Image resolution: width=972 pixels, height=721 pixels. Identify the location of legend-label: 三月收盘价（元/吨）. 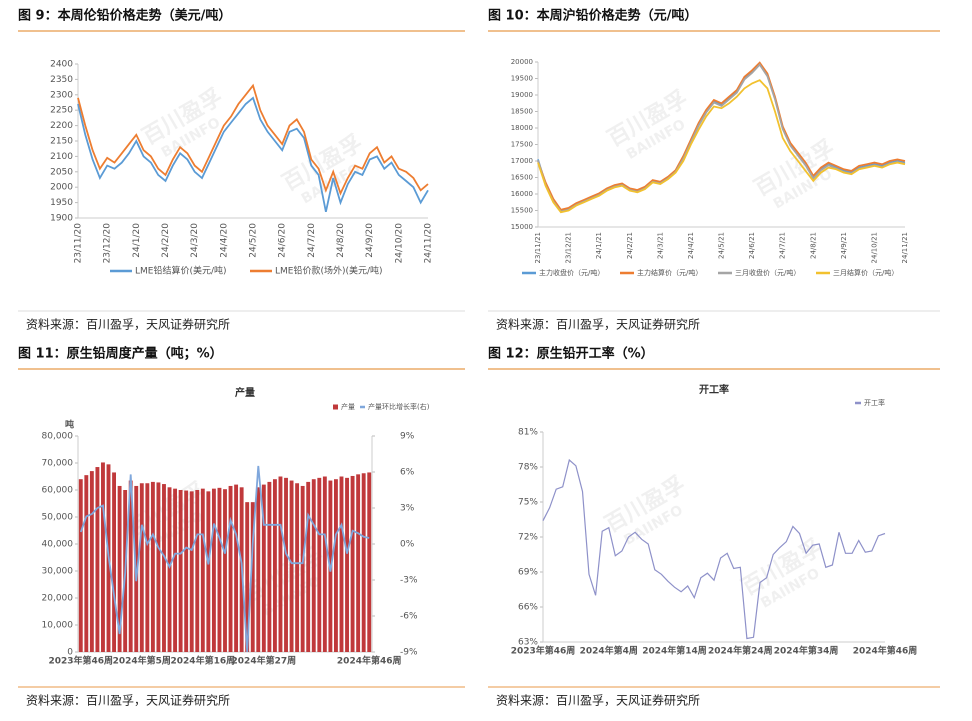
(767, 272).